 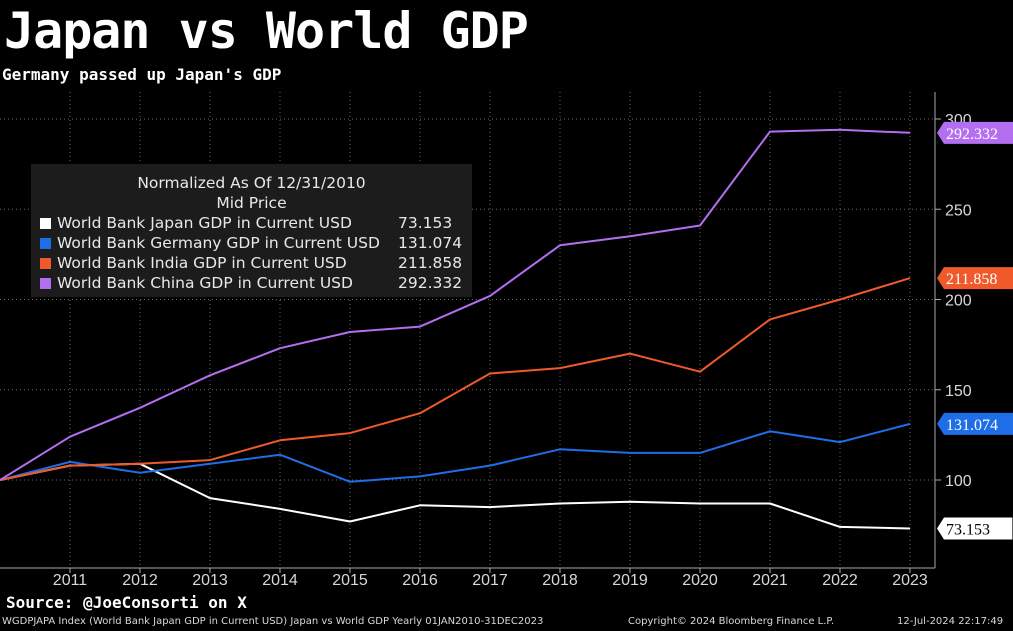 I want to click on last-value-tag-germany, so click(x=975, y=423).